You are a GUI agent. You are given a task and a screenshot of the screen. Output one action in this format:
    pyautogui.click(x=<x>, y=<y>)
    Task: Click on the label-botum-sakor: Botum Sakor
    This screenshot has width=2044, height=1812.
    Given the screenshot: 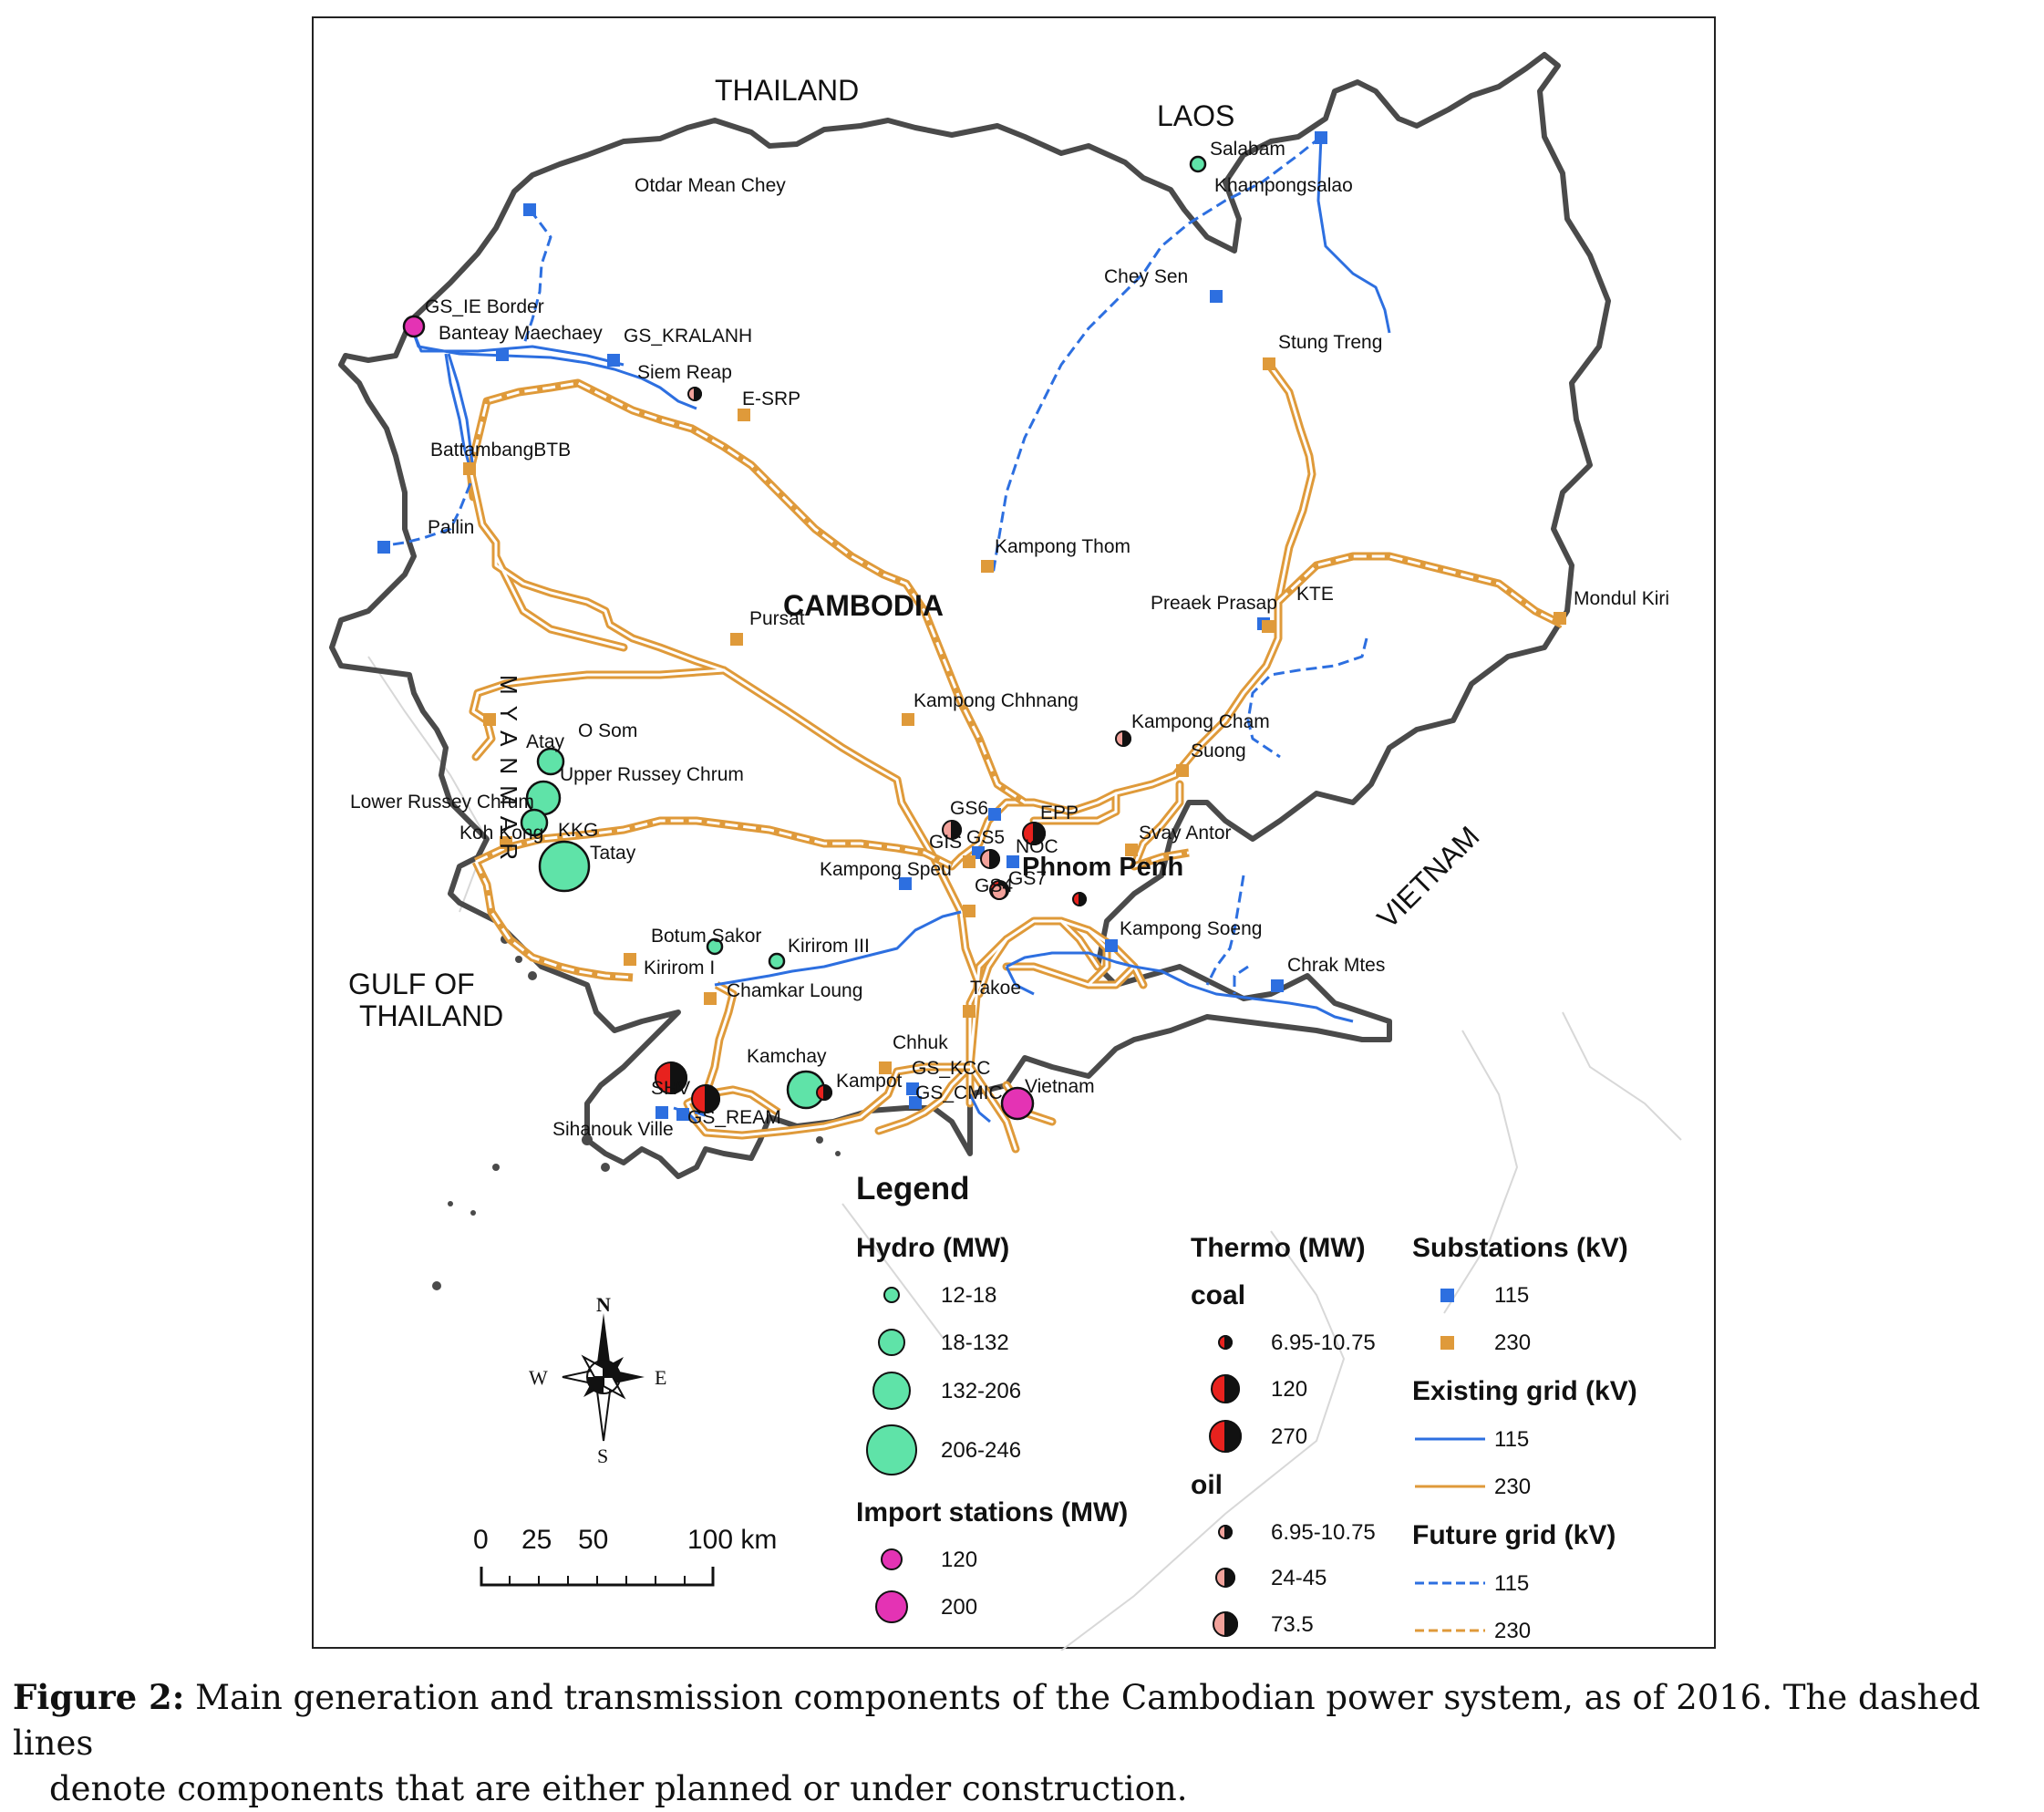 What is the action you would take?
    pyautogui.click(x=706, y=936)
    